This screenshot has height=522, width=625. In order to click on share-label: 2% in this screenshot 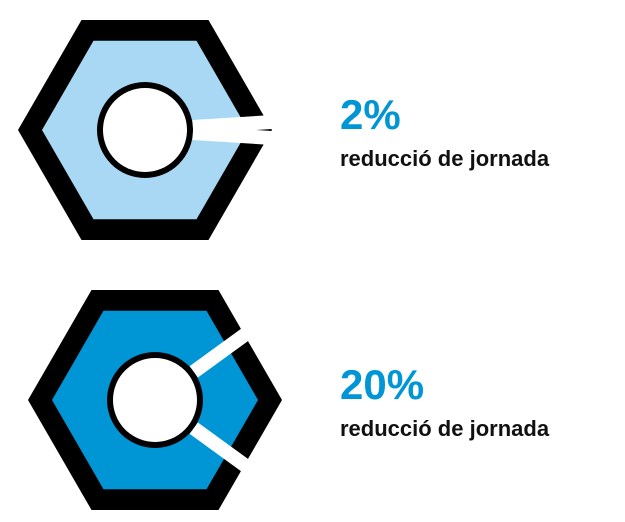, I will do `click(370, 114)`.